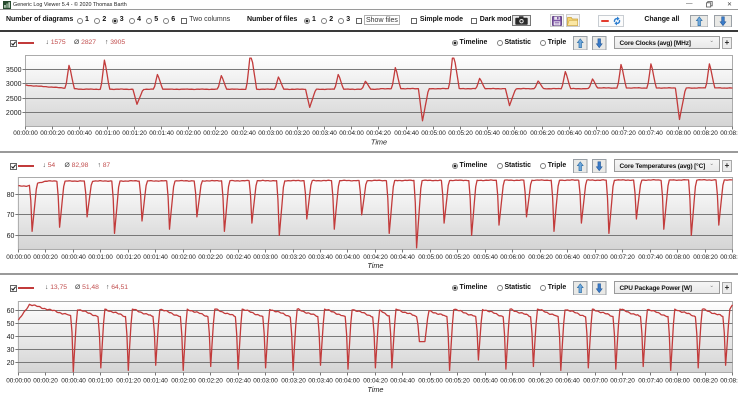  I want to click on svg-text: 2000, so click(14, 113).